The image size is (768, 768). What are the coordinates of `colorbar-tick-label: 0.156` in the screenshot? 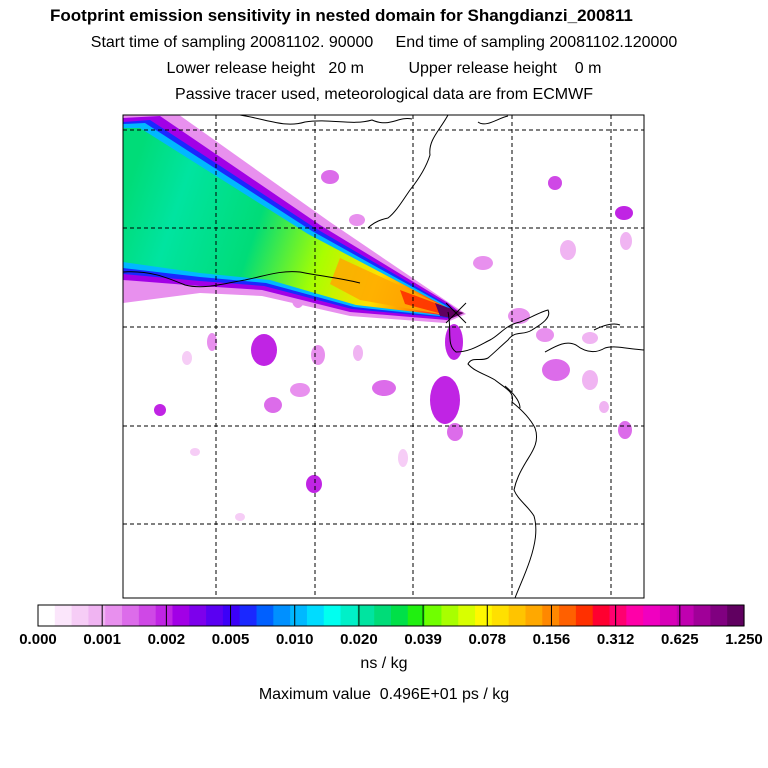 It's located at (552, 639).